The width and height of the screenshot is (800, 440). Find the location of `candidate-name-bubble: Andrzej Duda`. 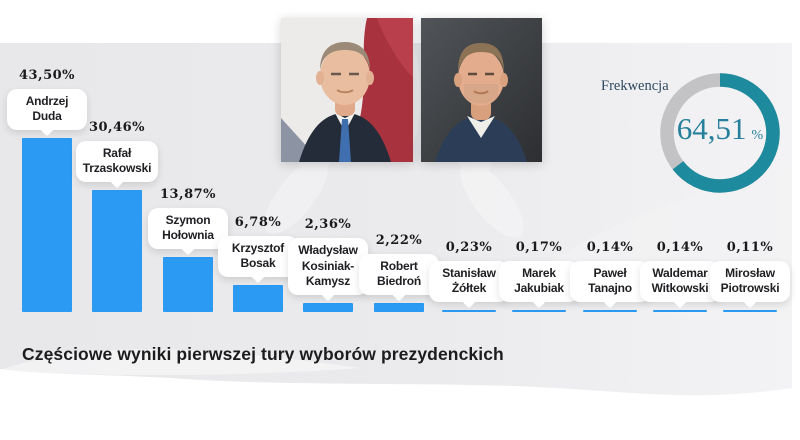

candidate-name-bubble: Andrzej Duda is located at coordinates (47, 109).